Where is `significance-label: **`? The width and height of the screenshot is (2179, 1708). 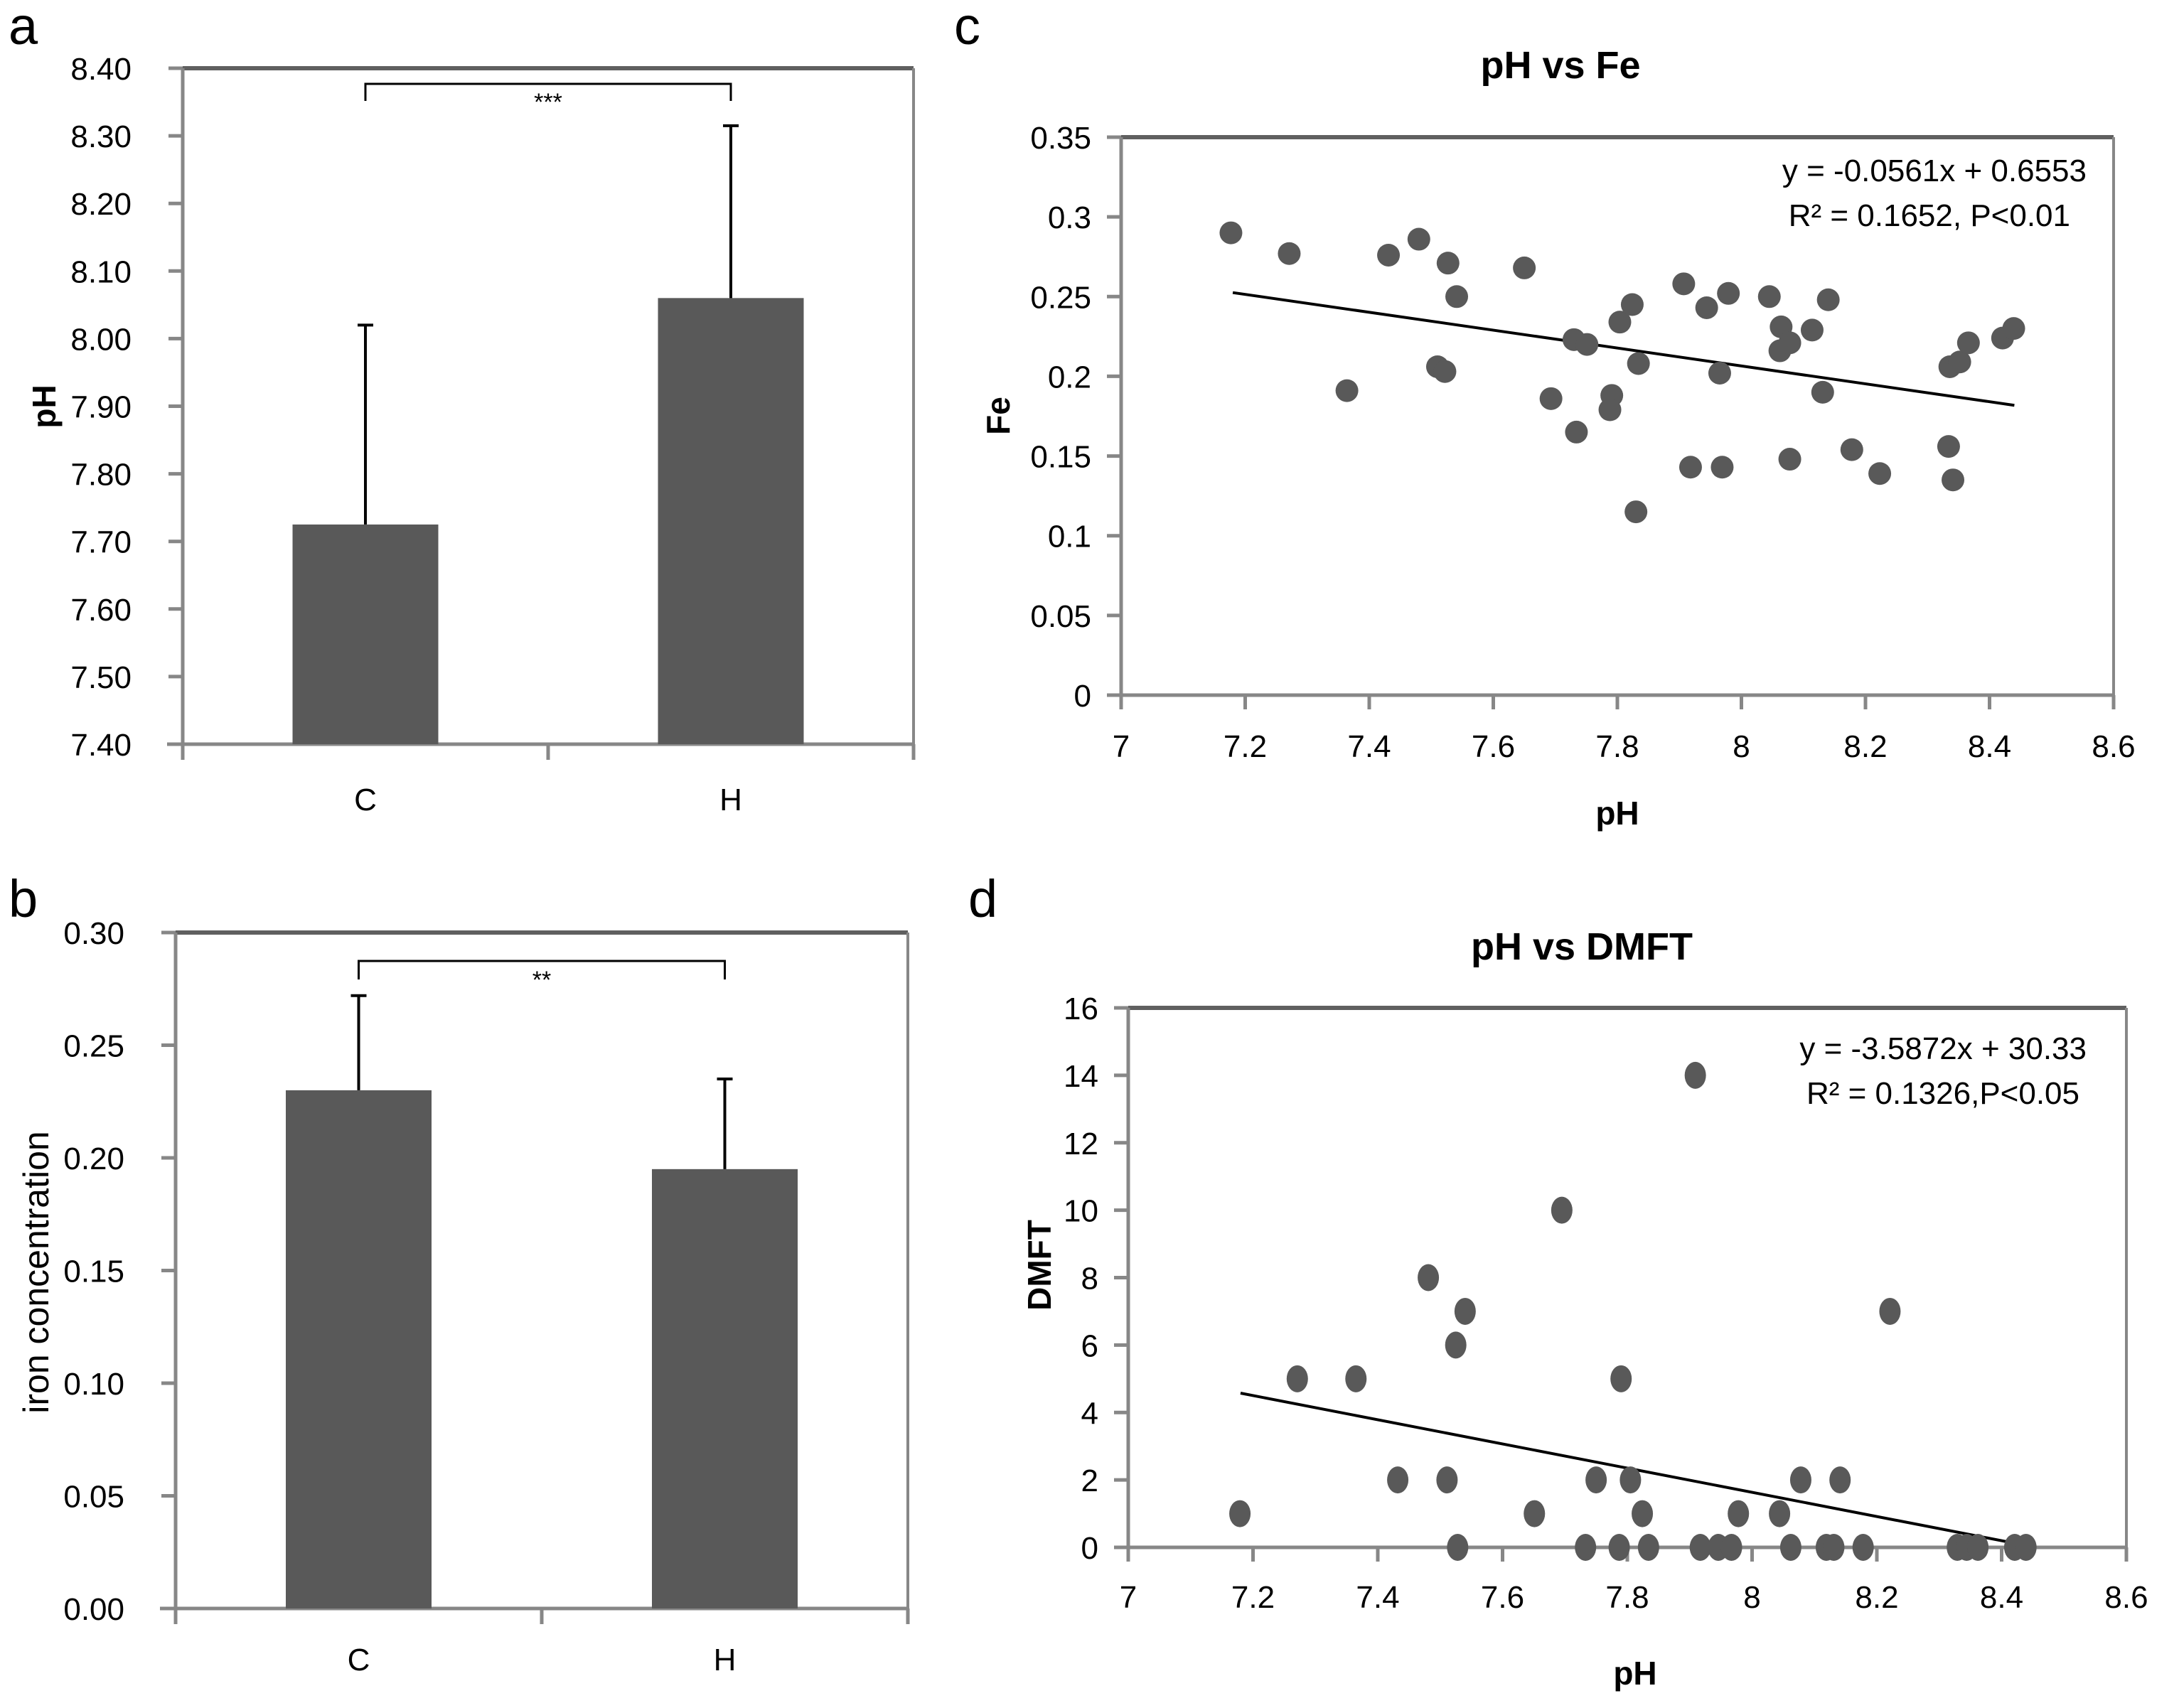
significance-label: ** is located at coordinates (541, 980).